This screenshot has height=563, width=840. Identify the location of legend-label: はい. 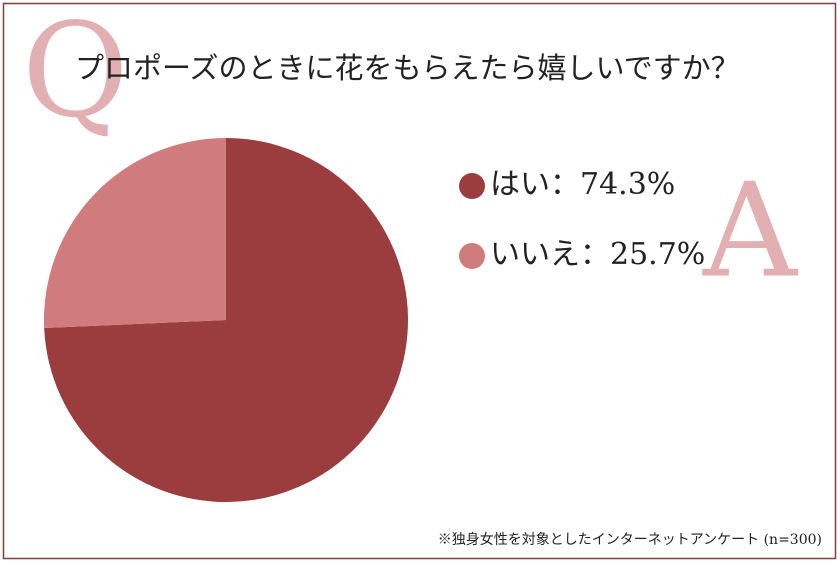
(520, 184).